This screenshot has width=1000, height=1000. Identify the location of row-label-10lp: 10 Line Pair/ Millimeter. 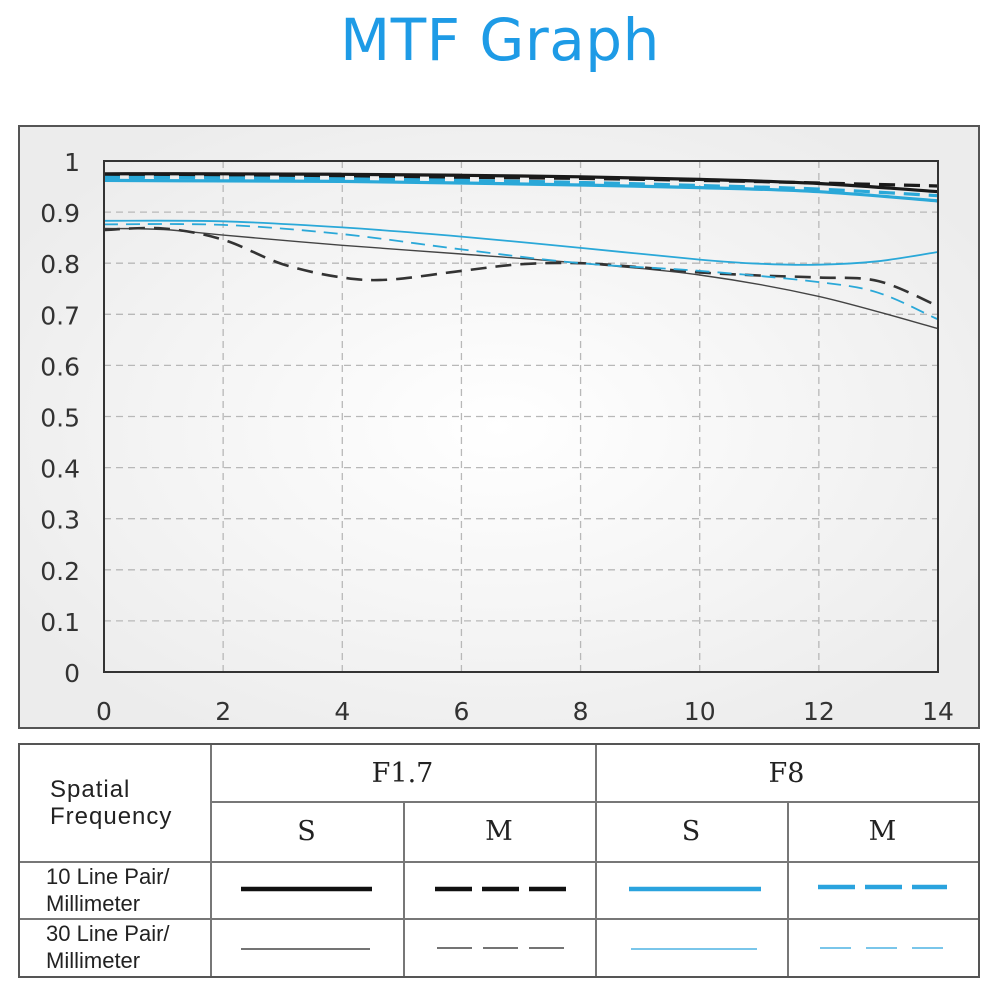
(108, 889).